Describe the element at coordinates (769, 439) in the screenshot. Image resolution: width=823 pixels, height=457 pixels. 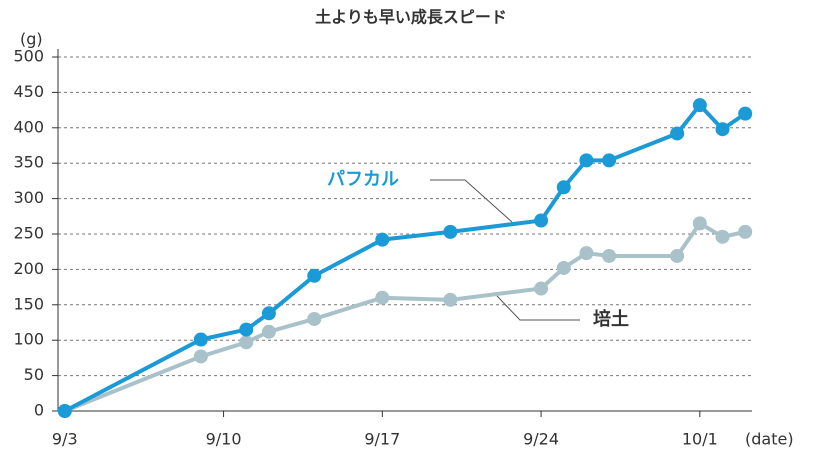
I see `x-axis-label: (date)` at that location.